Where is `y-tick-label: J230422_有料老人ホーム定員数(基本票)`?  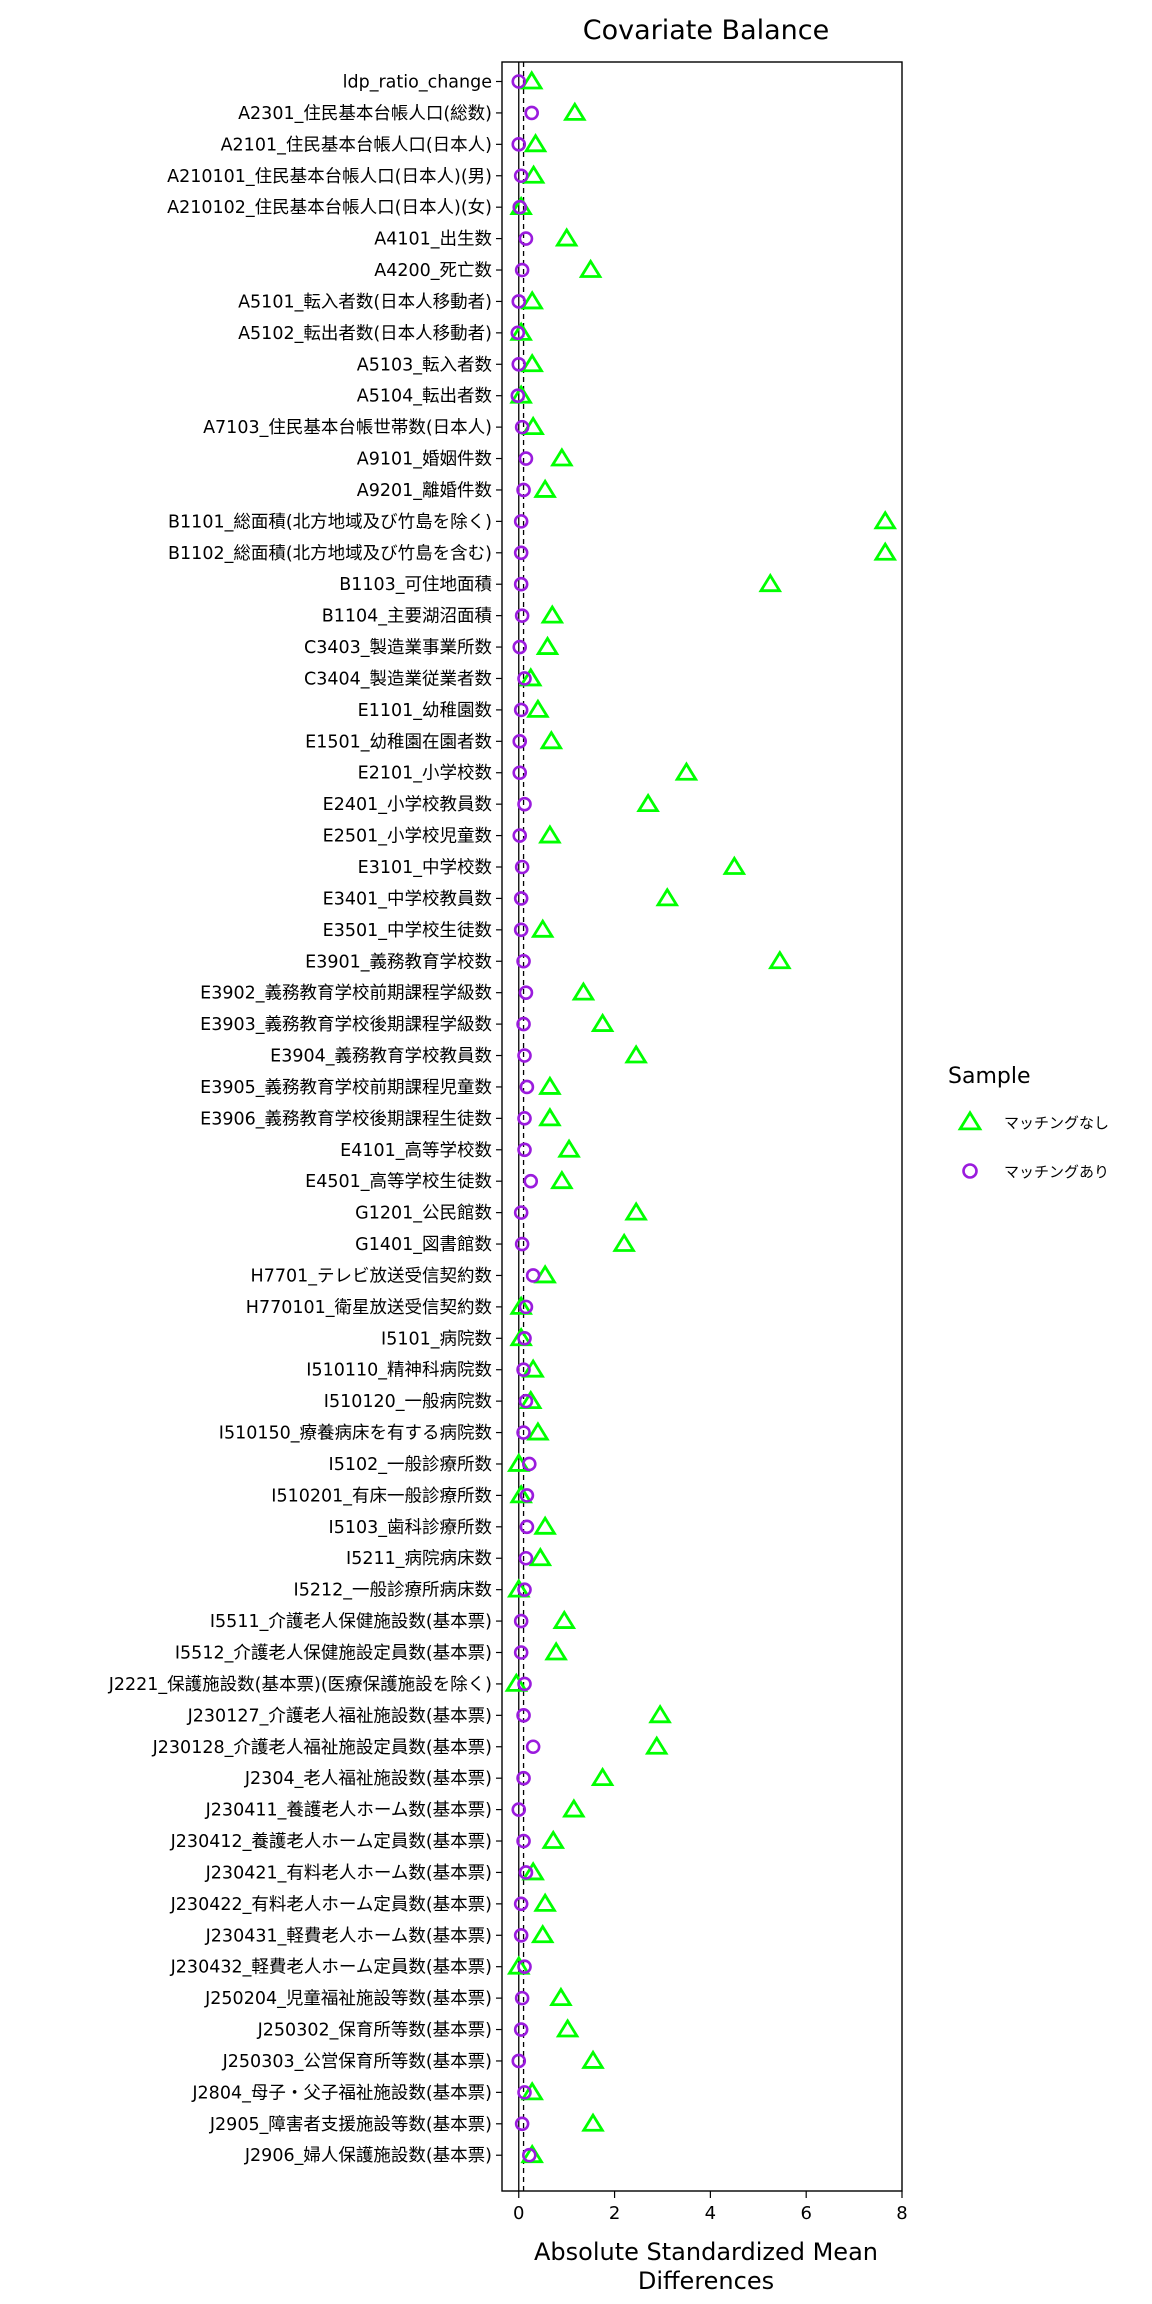 y-tick-label: J230422_有料老人ホーム定員数(基本票) is located at coordinates (331, 1905).